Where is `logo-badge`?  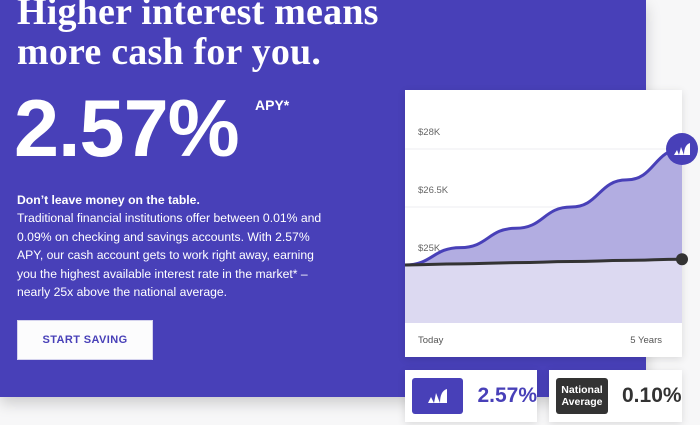 logo-badge is located at coordinates (438, 396).